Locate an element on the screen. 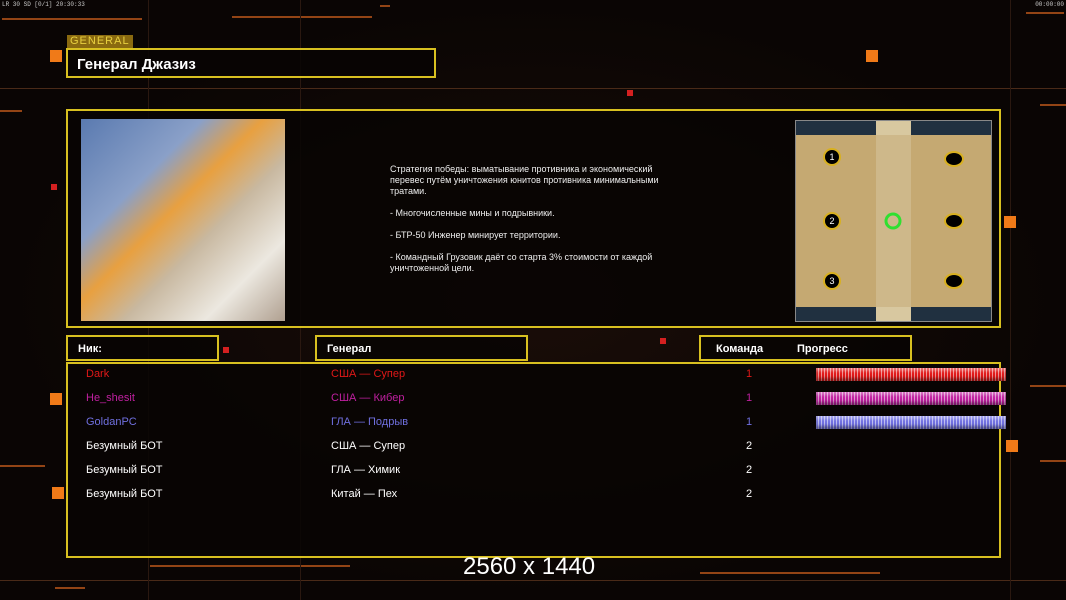 This screenshot has height=600, width=1066. map-slot-1: 1 is located at coordinates (831, 157).